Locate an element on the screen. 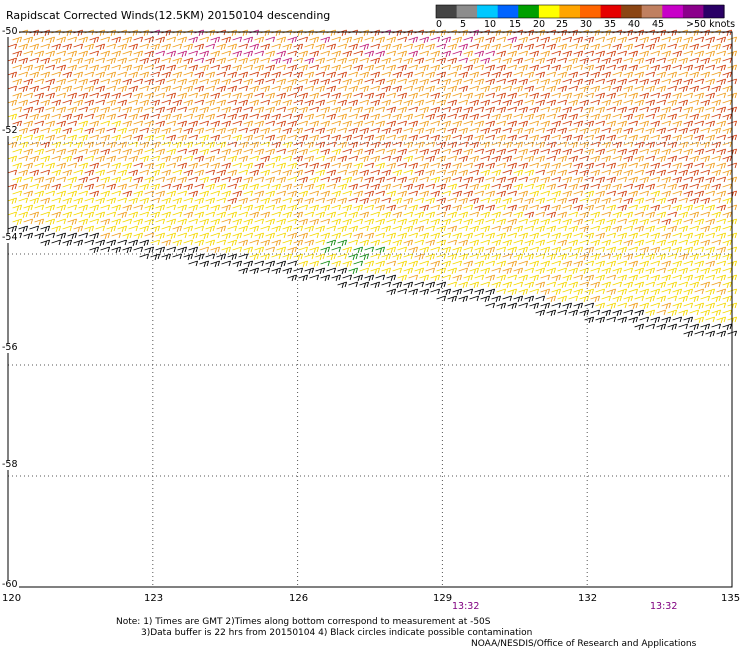 The width and height of the screenshot is (740, 650). scale-label-50-knots: >50 knots is located at coordinates (711, 24).